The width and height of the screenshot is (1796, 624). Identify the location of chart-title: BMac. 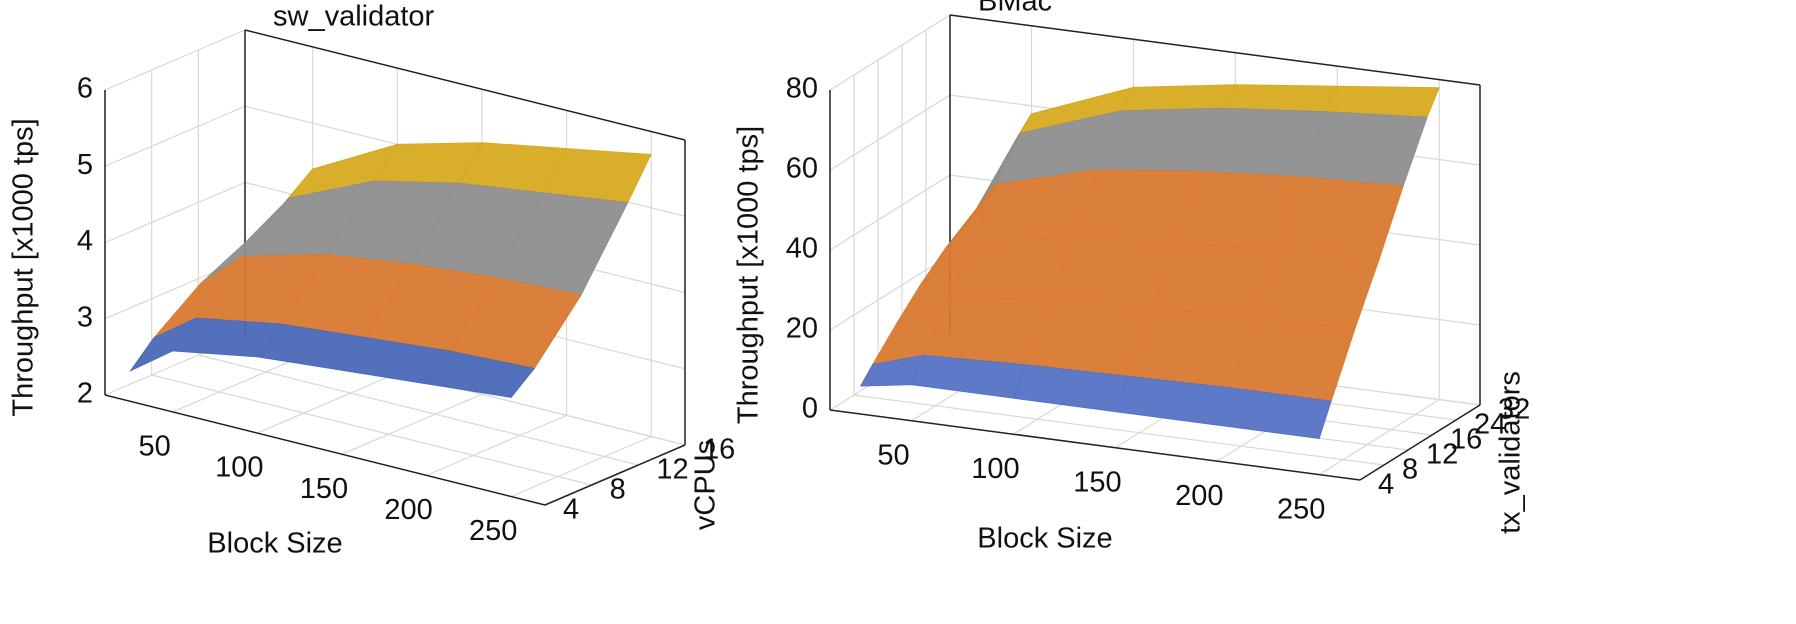
(1015, 9).